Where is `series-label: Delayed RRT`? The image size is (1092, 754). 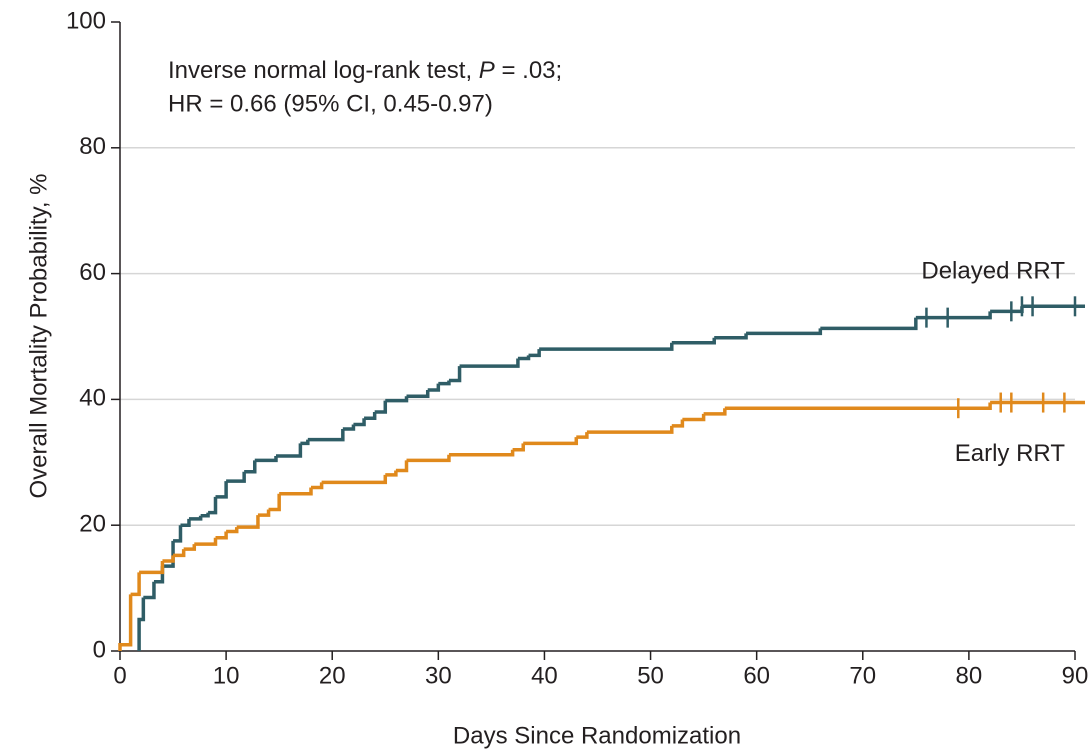 series-label: Delayed RRT is located at coordinates (993, 271).